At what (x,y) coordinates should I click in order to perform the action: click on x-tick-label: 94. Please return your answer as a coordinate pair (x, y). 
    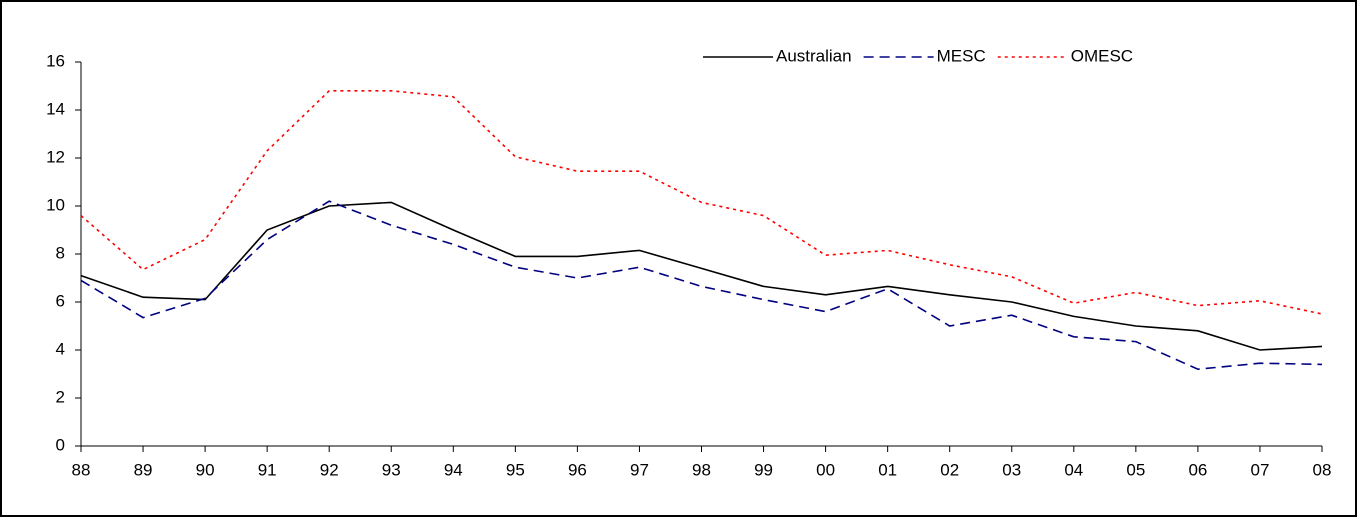
    Looking at the image, I should click on (453, 469).